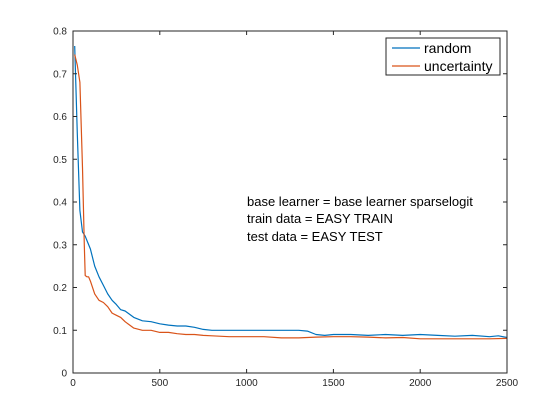  I want to click on y-tick-label: 0.3, so click(60, 245).